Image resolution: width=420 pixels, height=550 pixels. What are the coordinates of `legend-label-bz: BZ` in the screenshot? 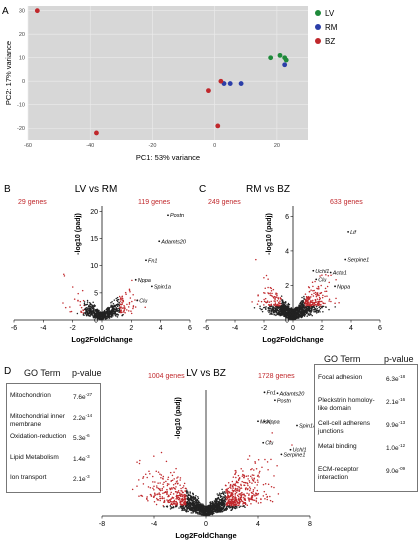 It's located at (330, 41).